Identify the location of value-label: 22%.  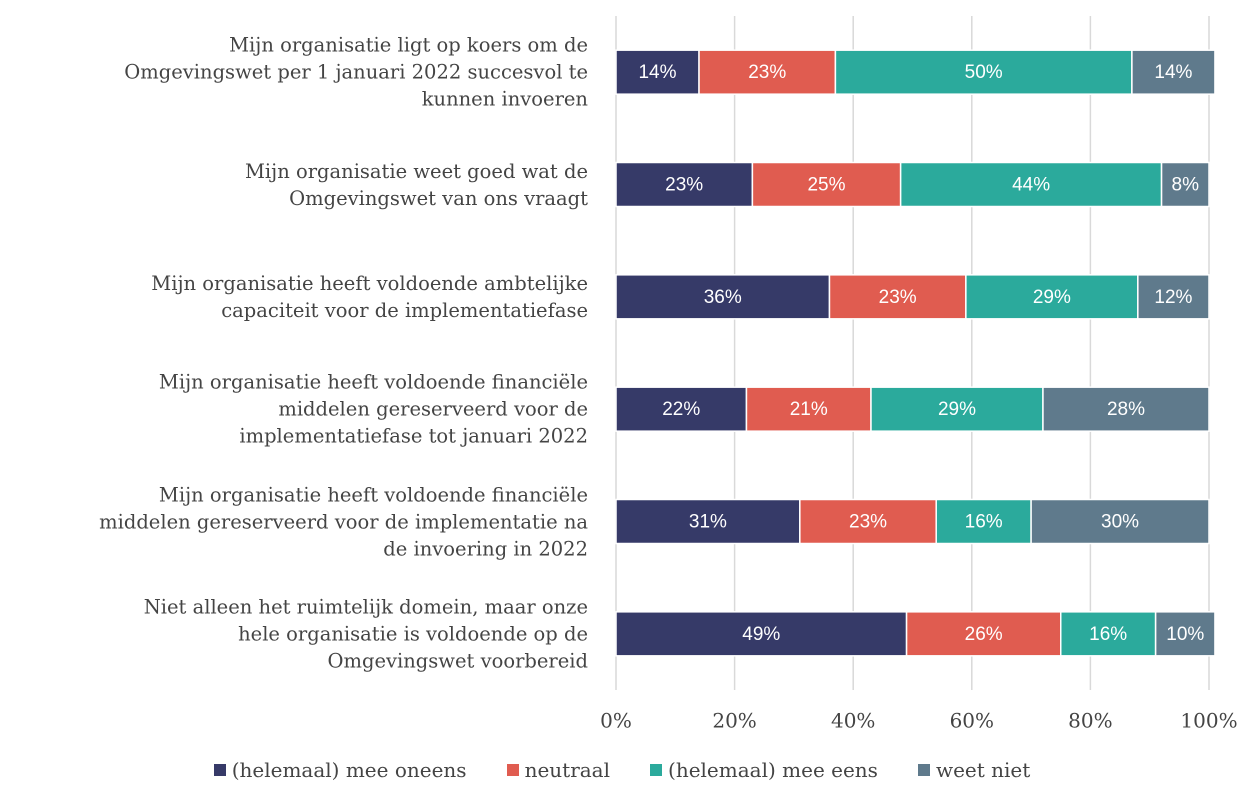
(681, 409).